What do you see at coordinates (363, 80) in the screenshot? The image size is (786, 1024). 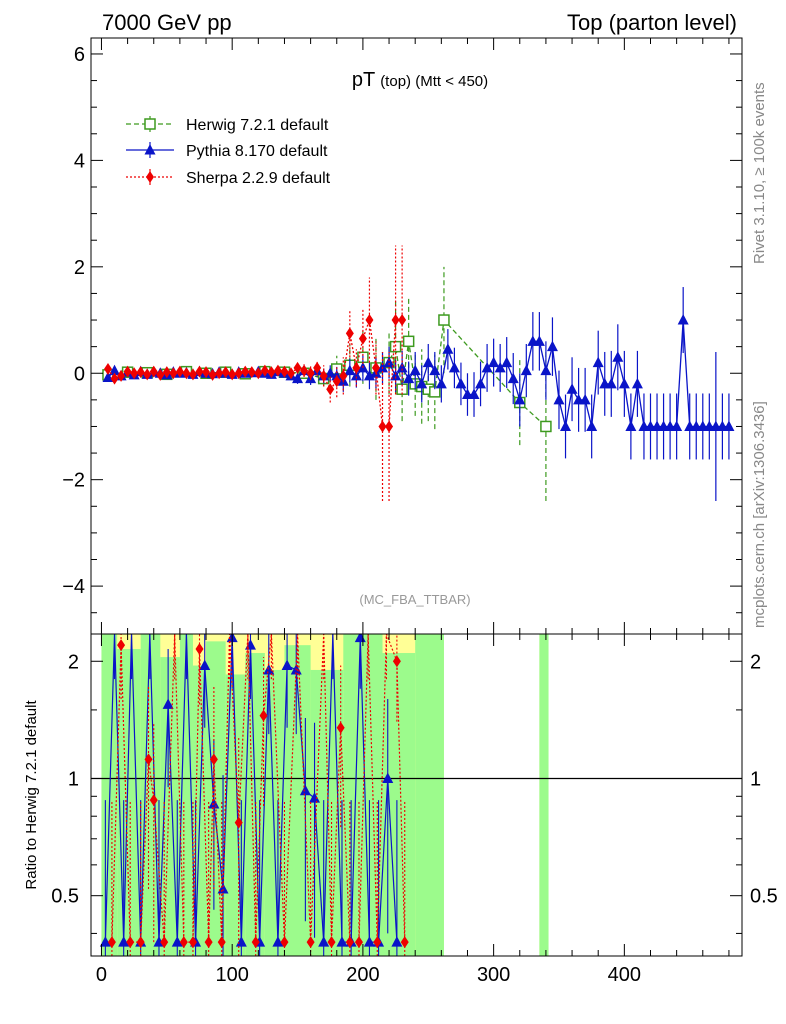 I see `plot-title-main: pT` at bounding box center [363, 80].